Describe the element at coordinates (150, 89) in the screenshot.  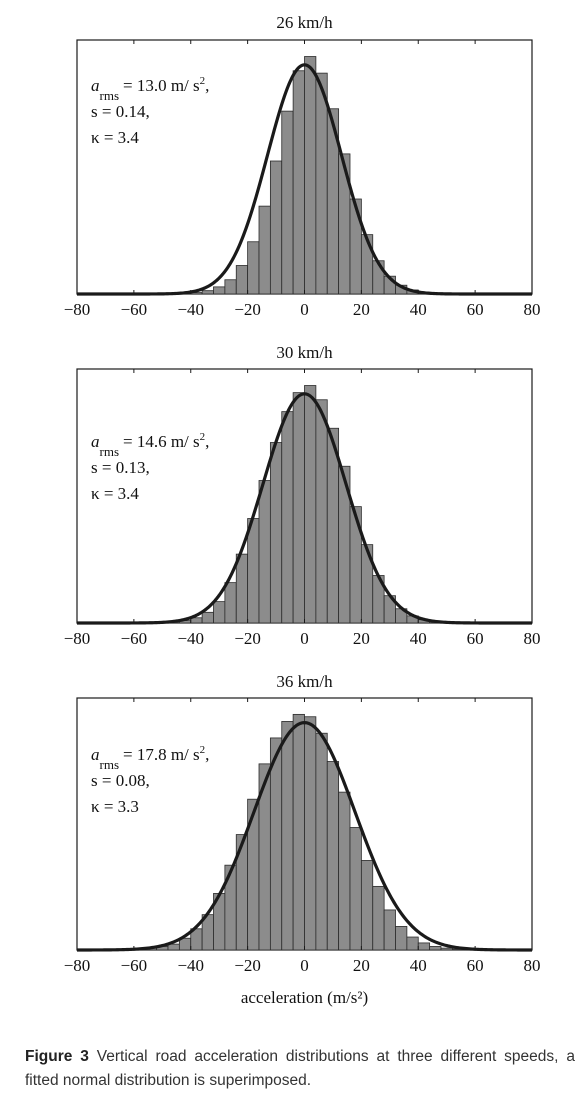
I see `stat-arms: arms= 13.0 m/ s2,` at that location.